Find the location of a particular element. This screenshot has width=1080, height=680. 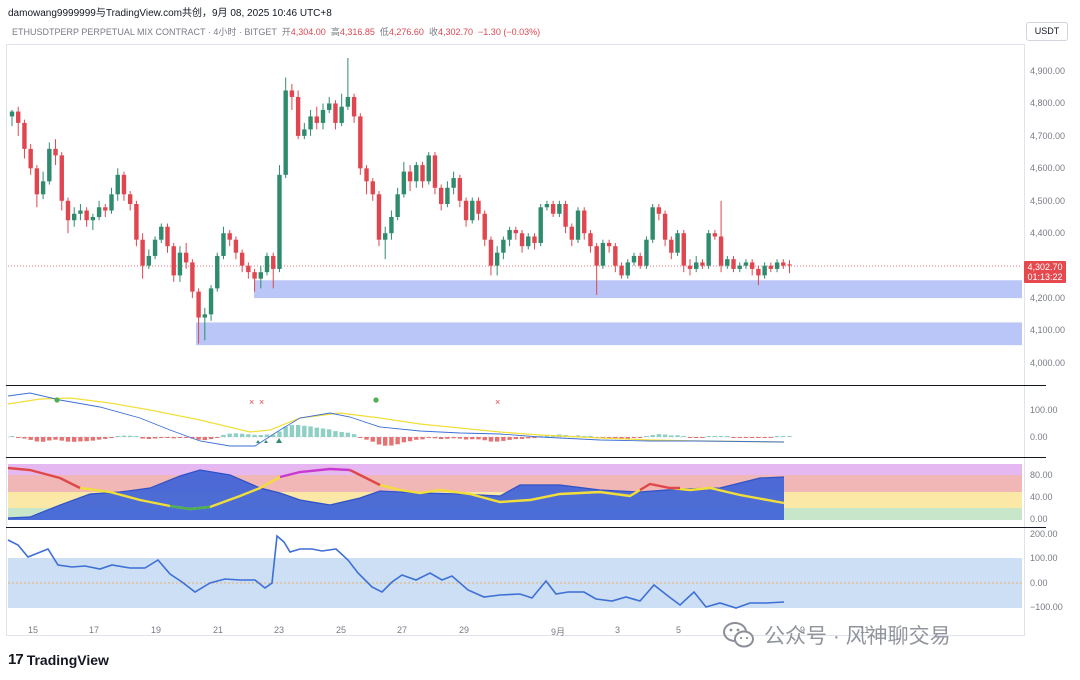

time-axis-label: 15 is located at coordinates (33, 630).